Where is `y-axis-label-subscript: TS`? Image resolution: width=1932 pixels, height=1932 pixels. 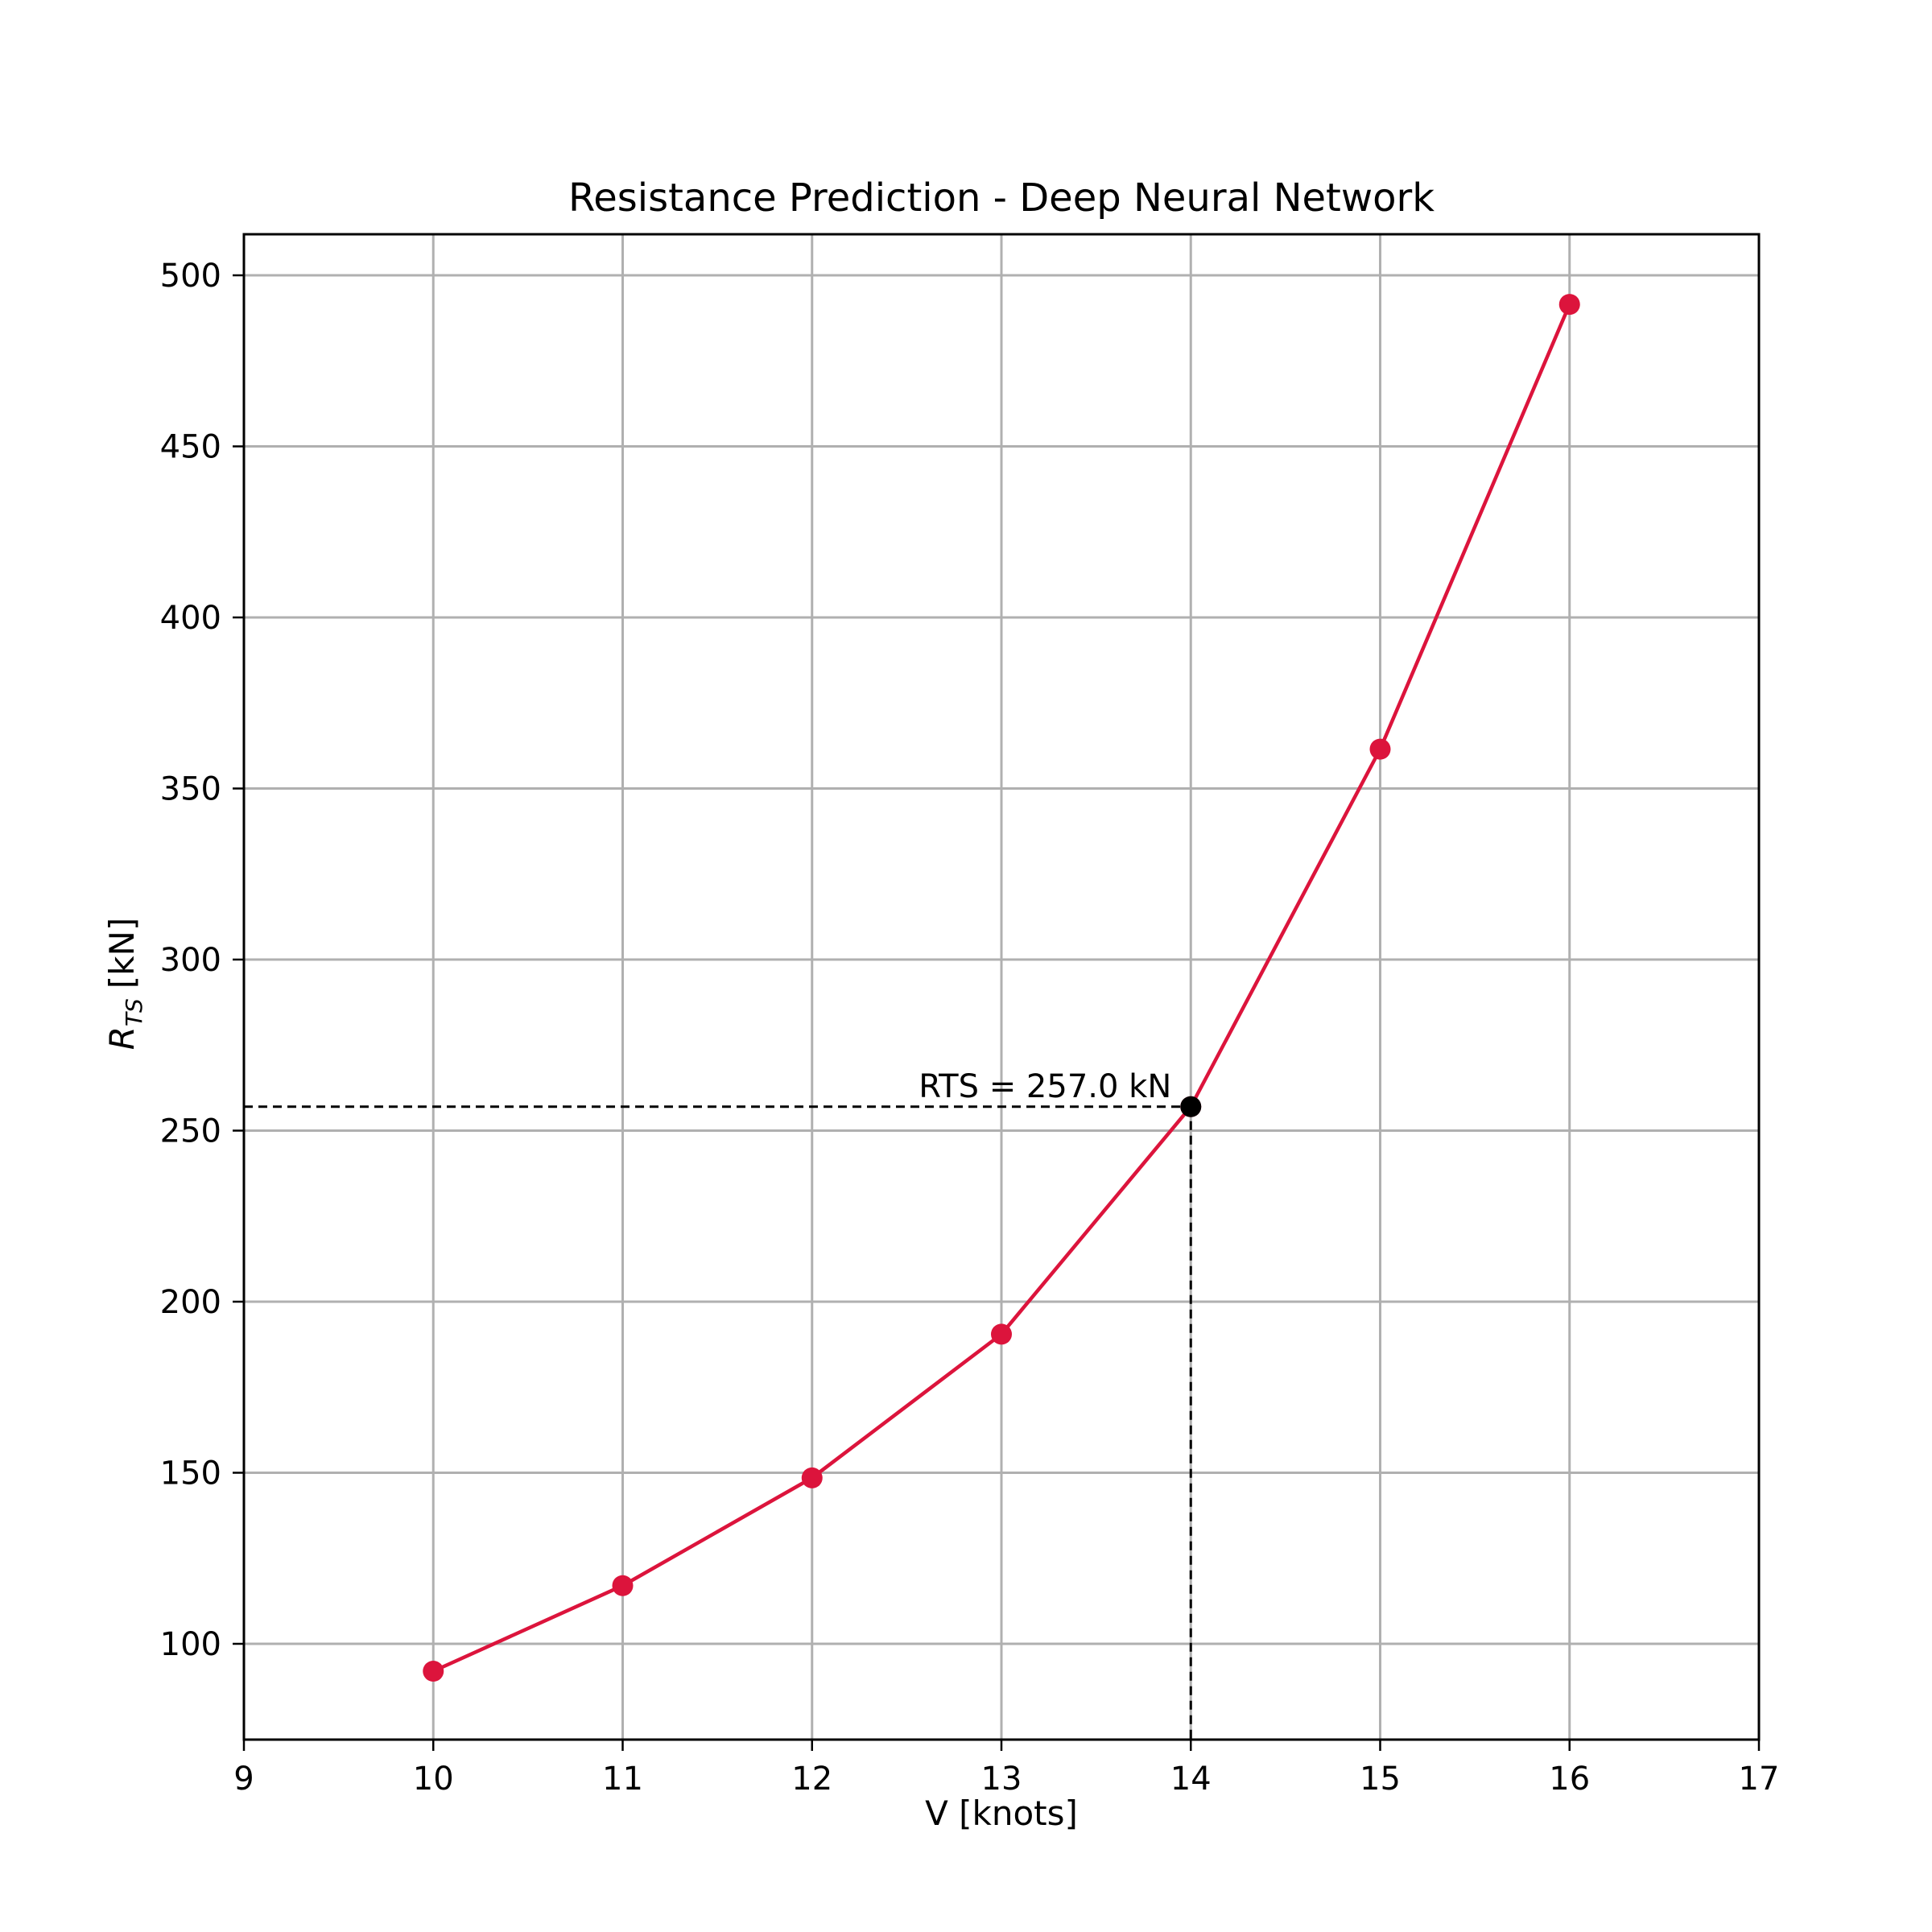
y-axis-label-subscript: TS is located at coordinates (134, 1012).